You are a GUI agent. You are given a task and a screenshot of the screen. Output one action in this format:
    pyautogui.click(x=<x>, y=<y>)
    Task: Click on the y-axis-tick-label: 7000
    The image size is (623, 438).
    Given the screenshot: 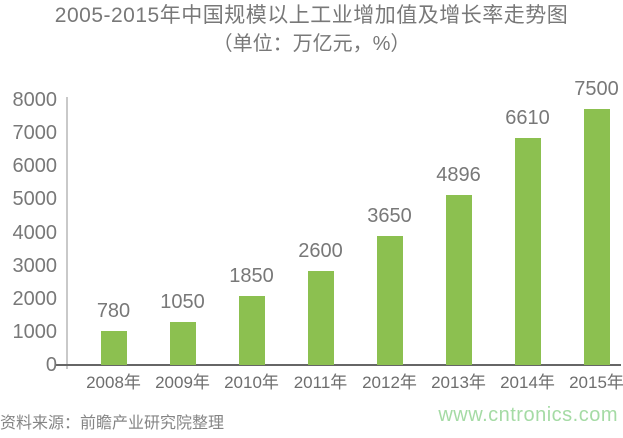 What is the action you would take?
    pyautogui.click(x=35, y=133)
    